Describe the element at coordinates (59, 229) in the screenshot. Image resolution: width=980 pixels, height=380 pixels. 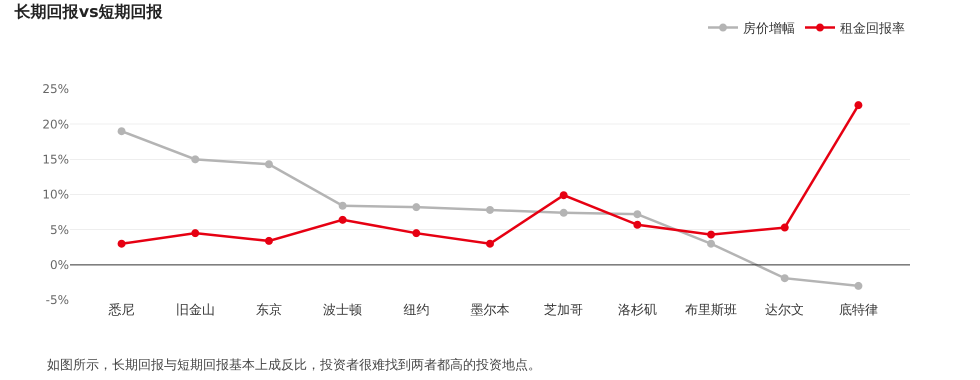
I see `y-tick-label: 5%` at that location.